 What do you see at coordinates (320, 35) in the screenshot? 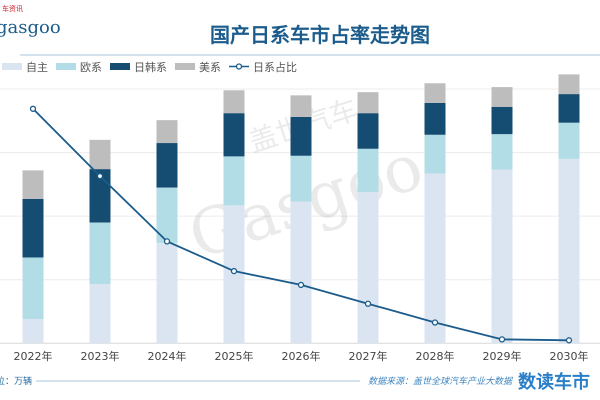
I see `chart-title: 国产日系车市占率走势图` at bounding box center [320, 35].